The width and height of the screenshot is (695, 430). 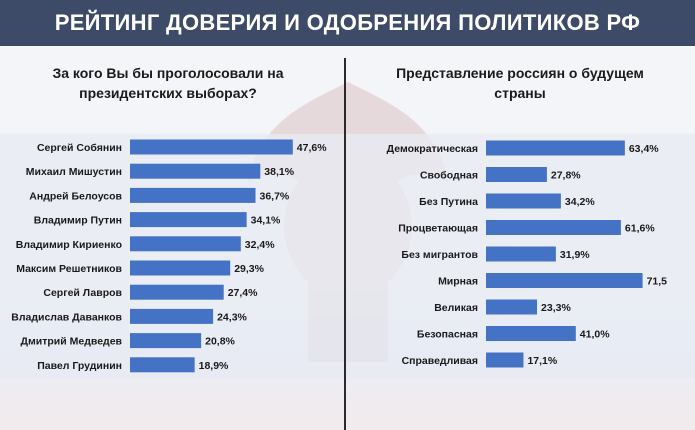 I want to click on value-label: 24,3%, so click(x=232, y=317).